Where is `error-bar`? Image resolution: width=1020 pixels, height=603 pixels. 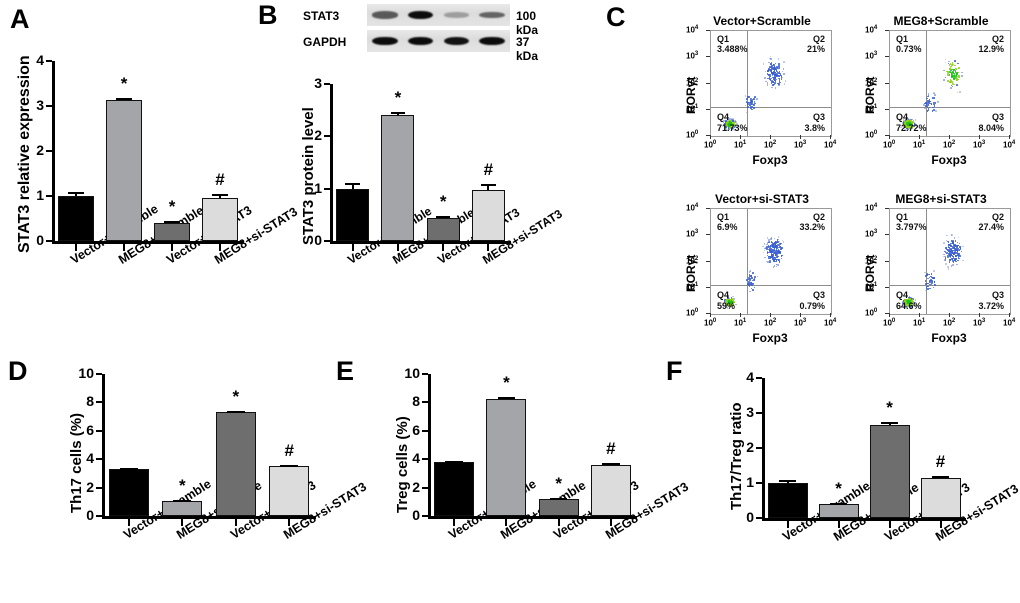 error-bar is located at coordinates (352, 185).